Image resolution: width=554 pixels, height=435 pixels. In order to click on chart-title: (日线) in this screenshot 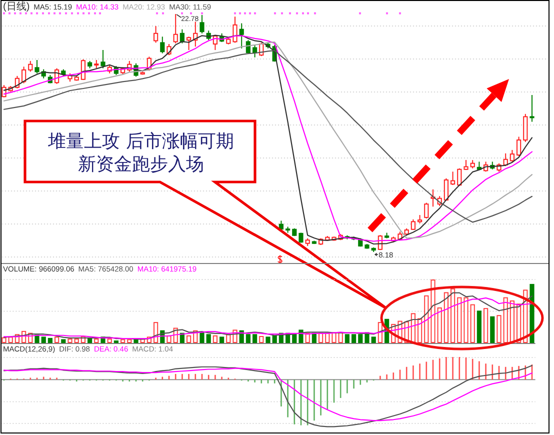, I will do `click(16, 6)`.